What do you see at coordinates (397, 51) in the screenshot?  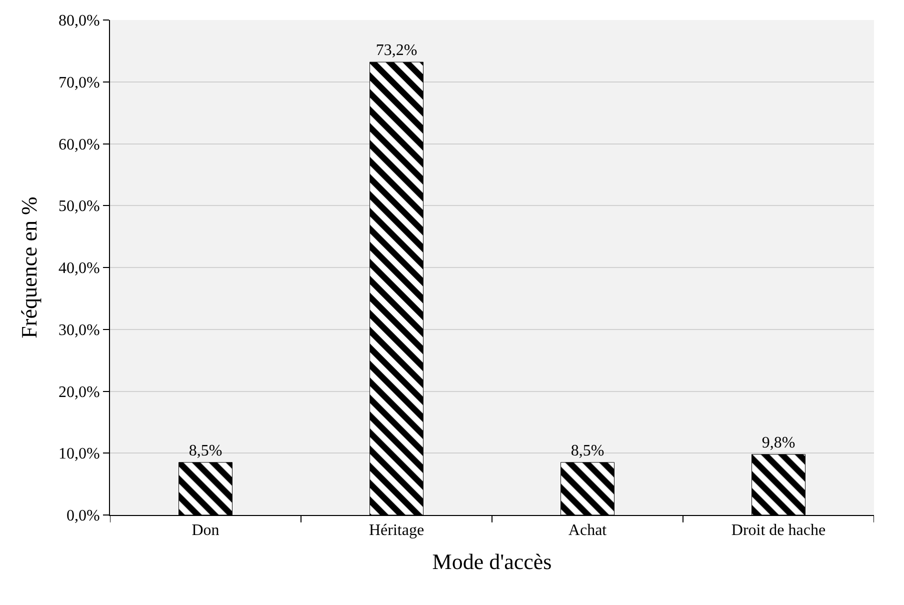 I see `data-label: 73,2%` at bounding box center [397, 51].